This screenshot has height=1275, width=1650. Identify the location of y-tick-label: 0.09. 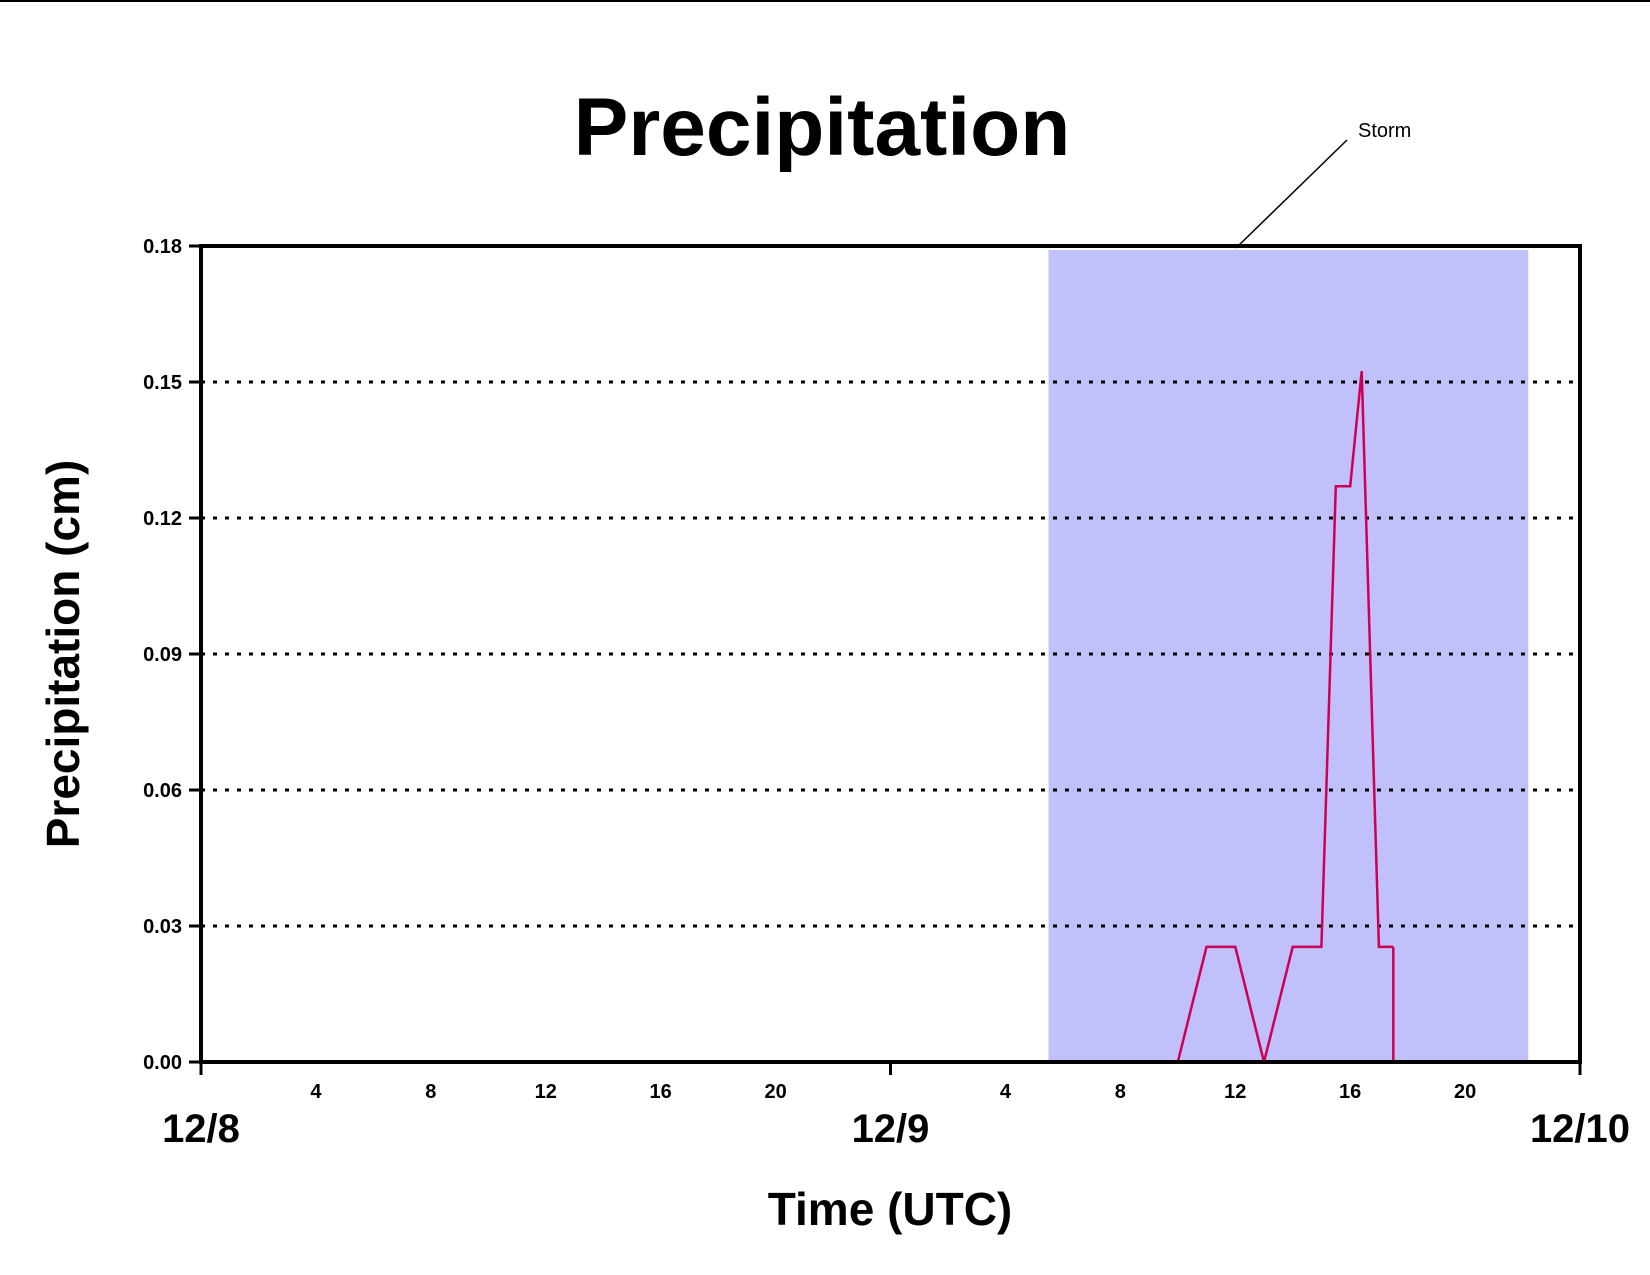
(162, 655).